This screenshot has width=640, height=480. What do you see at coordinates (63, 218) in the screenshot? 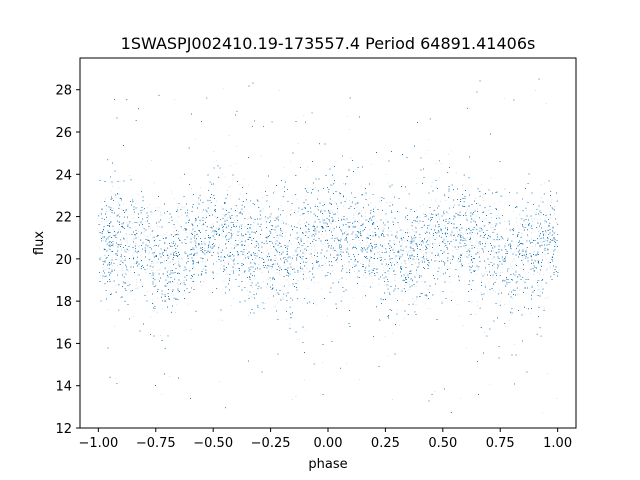
I see `y-tick-label: 22` at bounding box center [63, 218].